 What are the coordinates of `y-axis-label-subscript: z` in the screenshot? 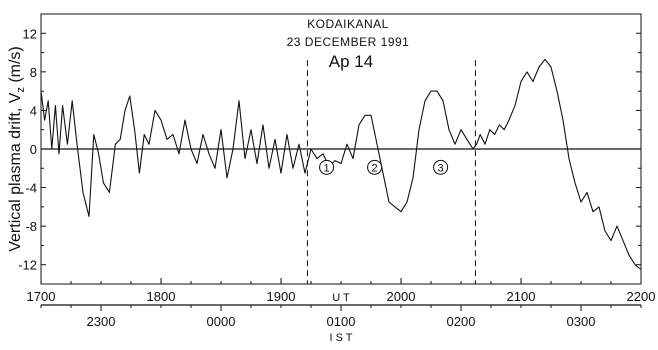 It's located at (21, 90).